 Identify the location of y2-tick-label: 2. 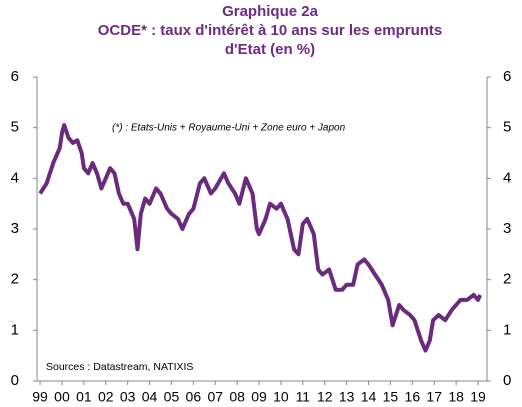
(507, 279).